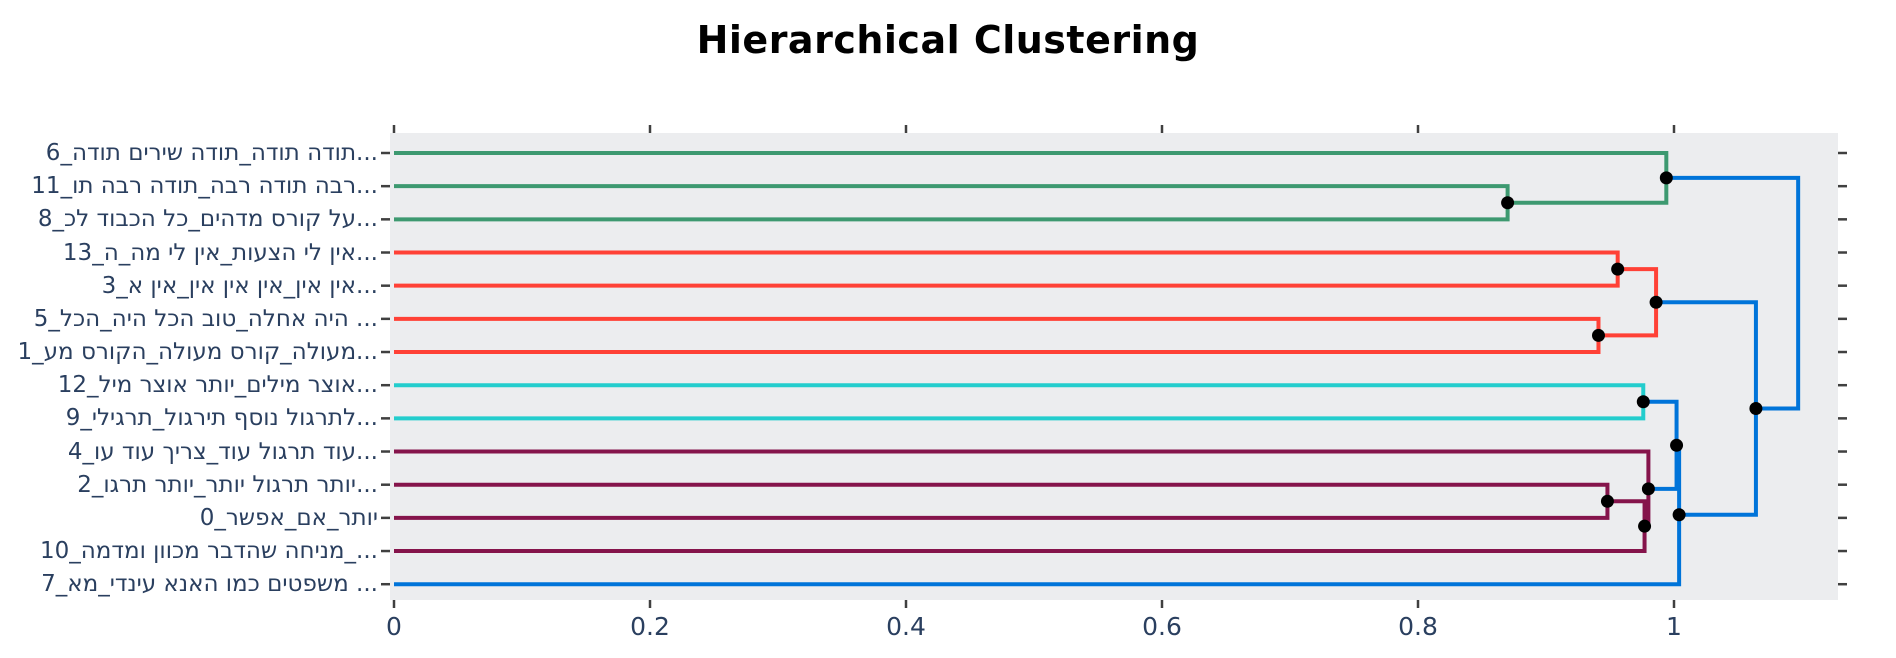 This screenshot has height=658, width=1896. Describe the element at coordinates (1756, 409) in the screenshot. I see `merge-dot-merge-upper-blue` at that location.